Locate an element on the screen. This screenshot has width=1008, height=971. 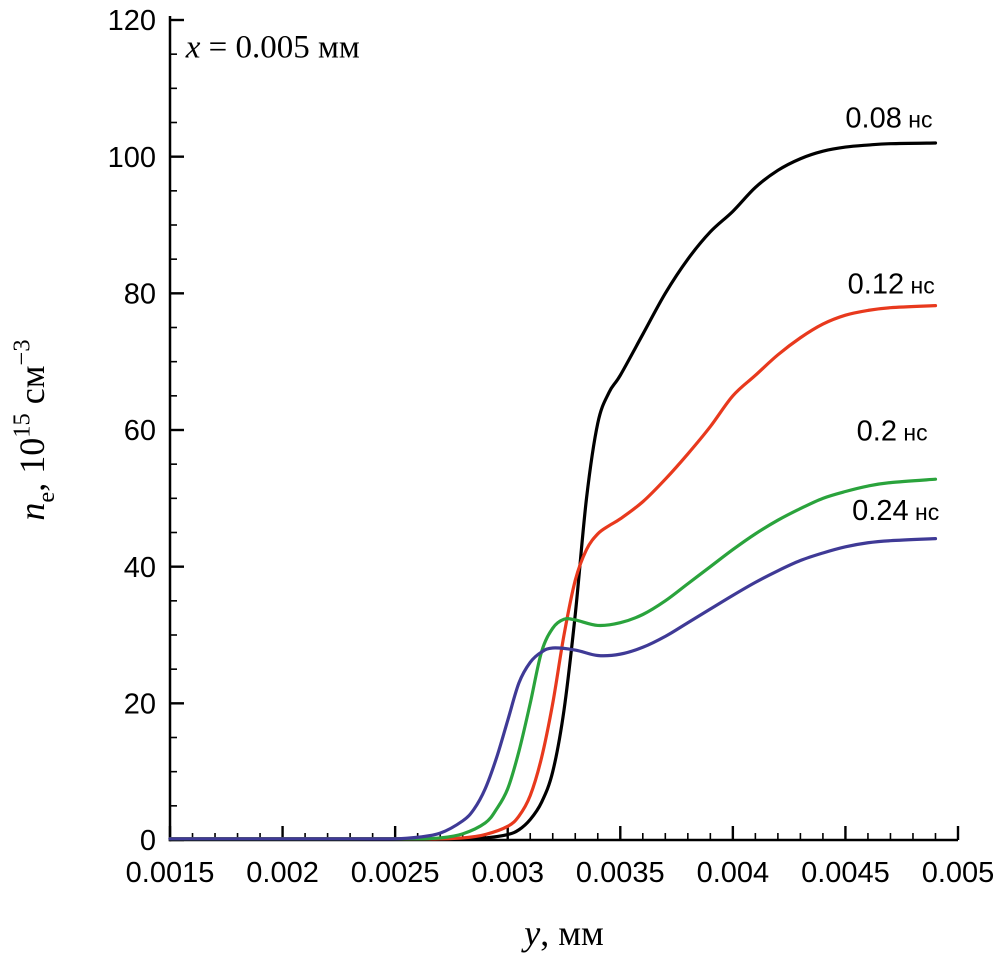
curve-label-0: 0.08 нс is located at coordinates (888, 118).